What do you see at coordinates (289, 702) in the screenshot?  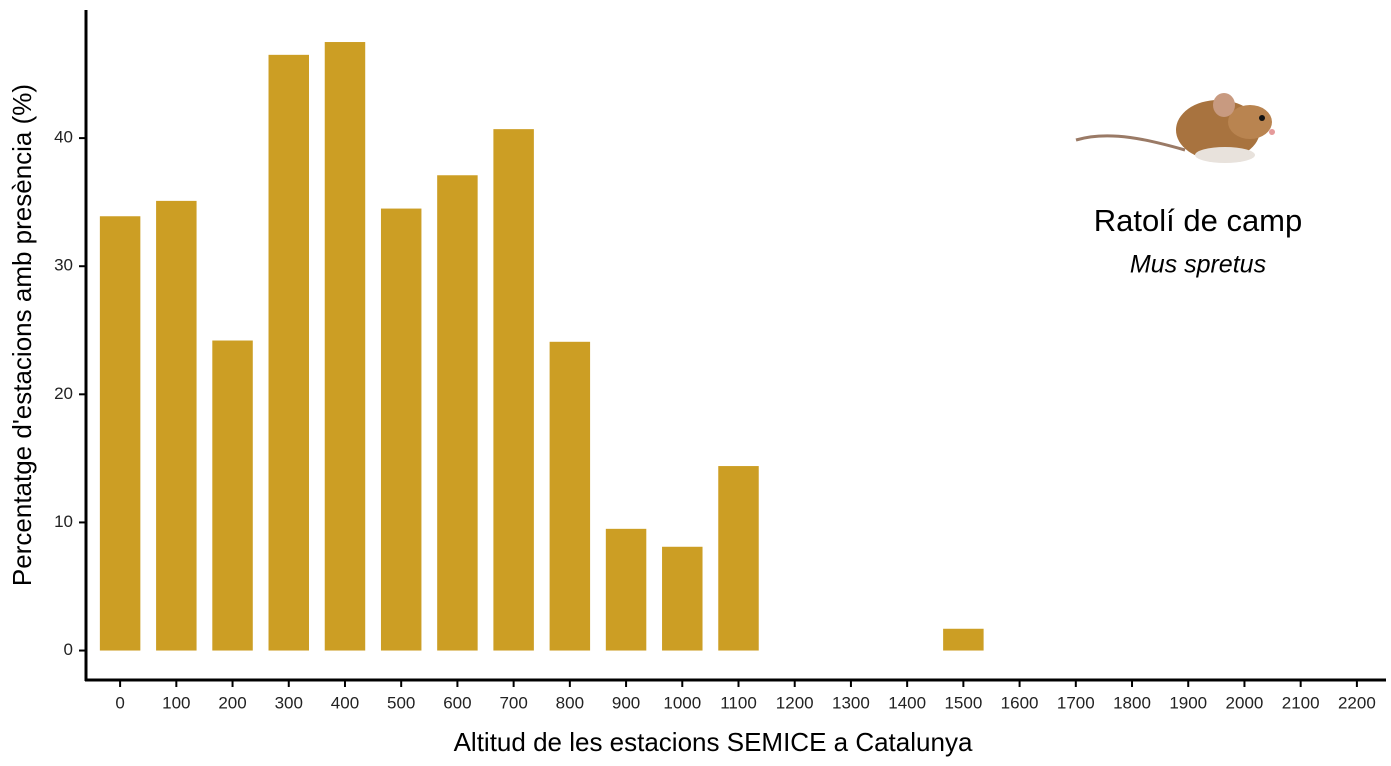 I see `x-tick-label: 300` at bounding box center [289, 702].